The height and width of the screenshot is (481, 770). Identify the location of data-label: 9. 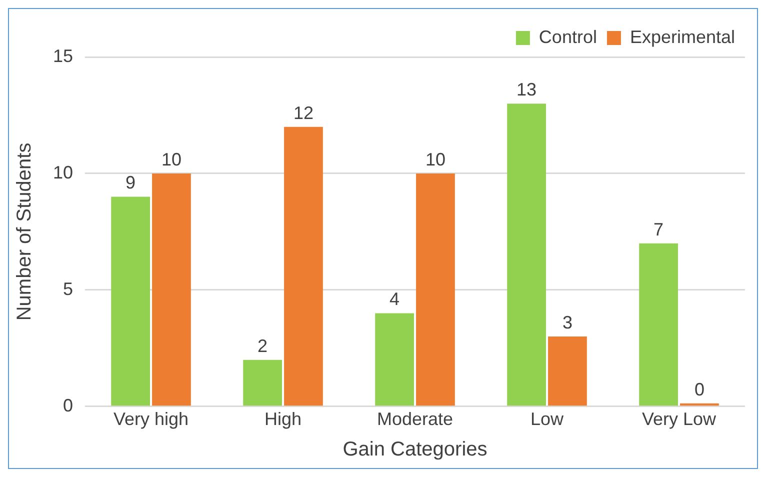
(131, 182).